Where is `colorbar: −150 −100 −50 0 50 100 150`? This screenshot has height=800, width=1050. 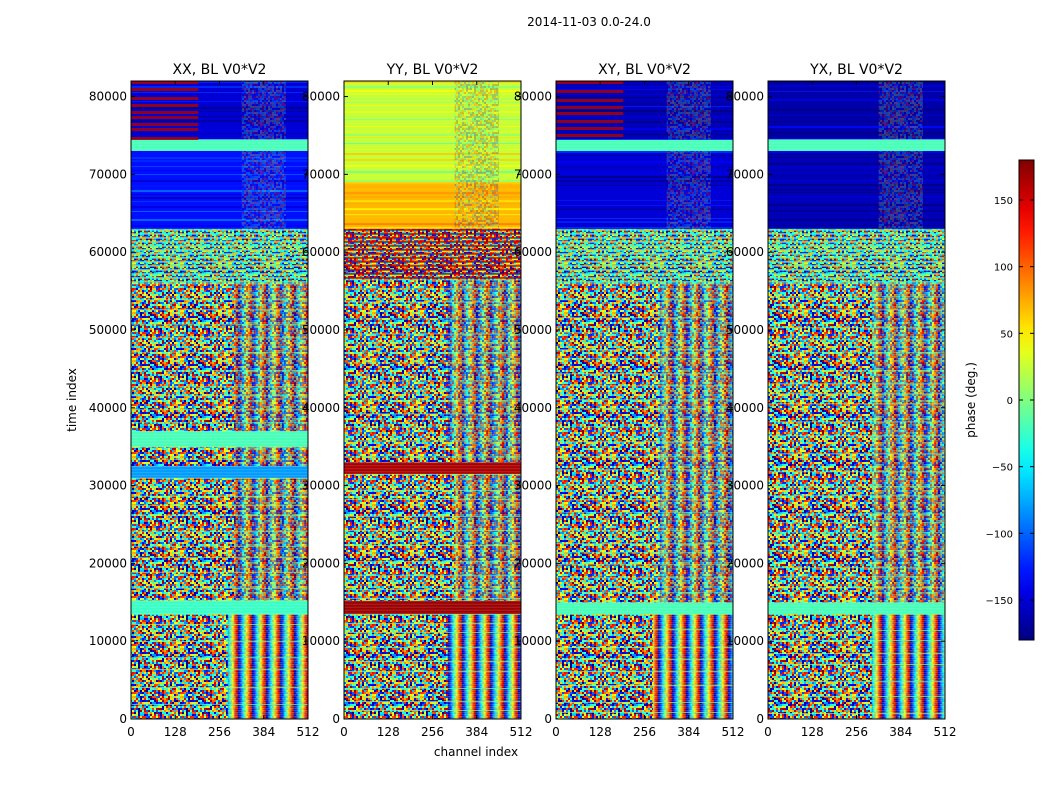 colorbar: −150 −100 −50 0 50 100 150 is located at coordinates (1010, 400).